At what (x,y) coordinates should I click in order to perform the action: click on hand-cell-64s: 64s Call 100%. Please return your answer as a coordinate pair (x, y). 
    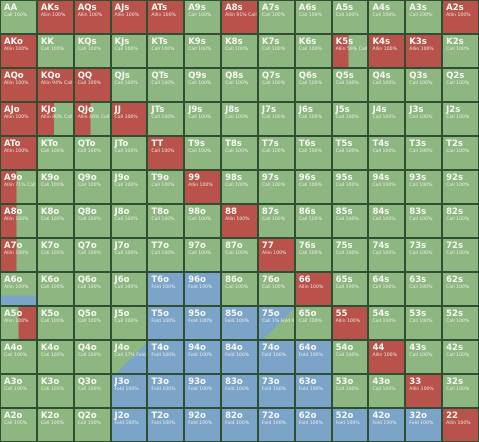
    Looking at the image, I should click on (387, 289).